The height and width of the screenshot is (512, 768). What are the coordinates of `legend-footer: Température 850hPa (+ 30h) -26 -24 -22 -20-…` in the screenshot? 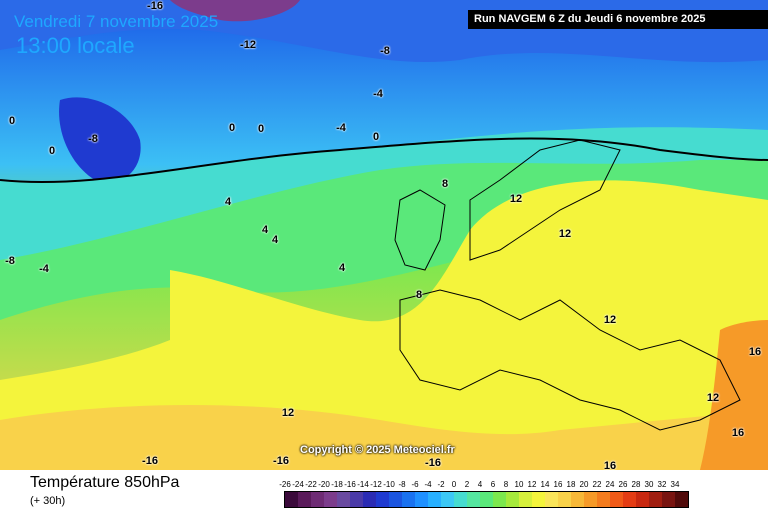 It's located at (384, 491).